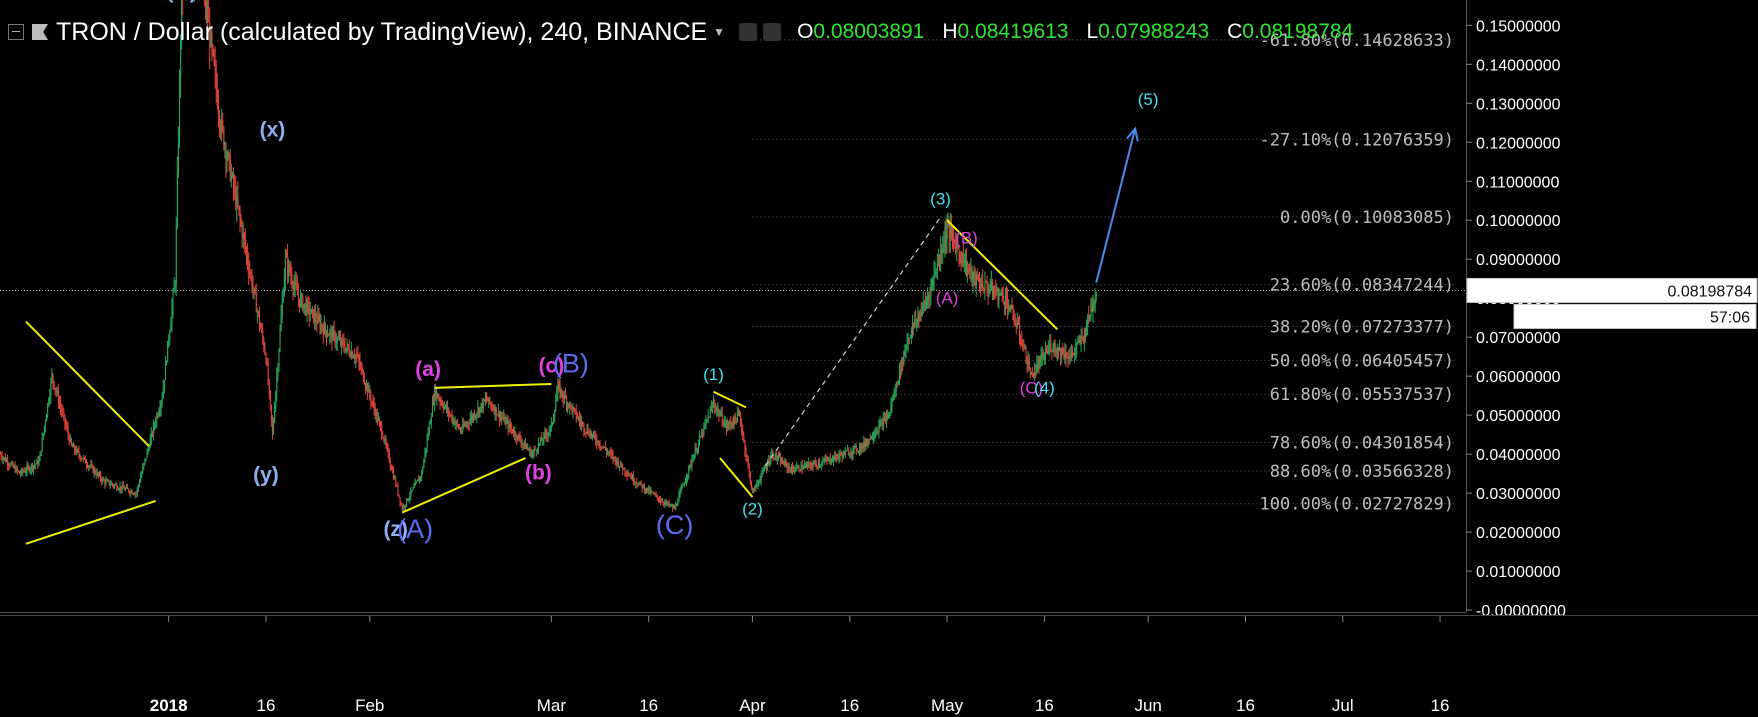 The height and width of the screenshot is (717, 1758). What do you see at coordinates (1013, 31) in the screenshot?
I see `ohlc-high-value: 0.08419613` at bounding box center [1013, 31].